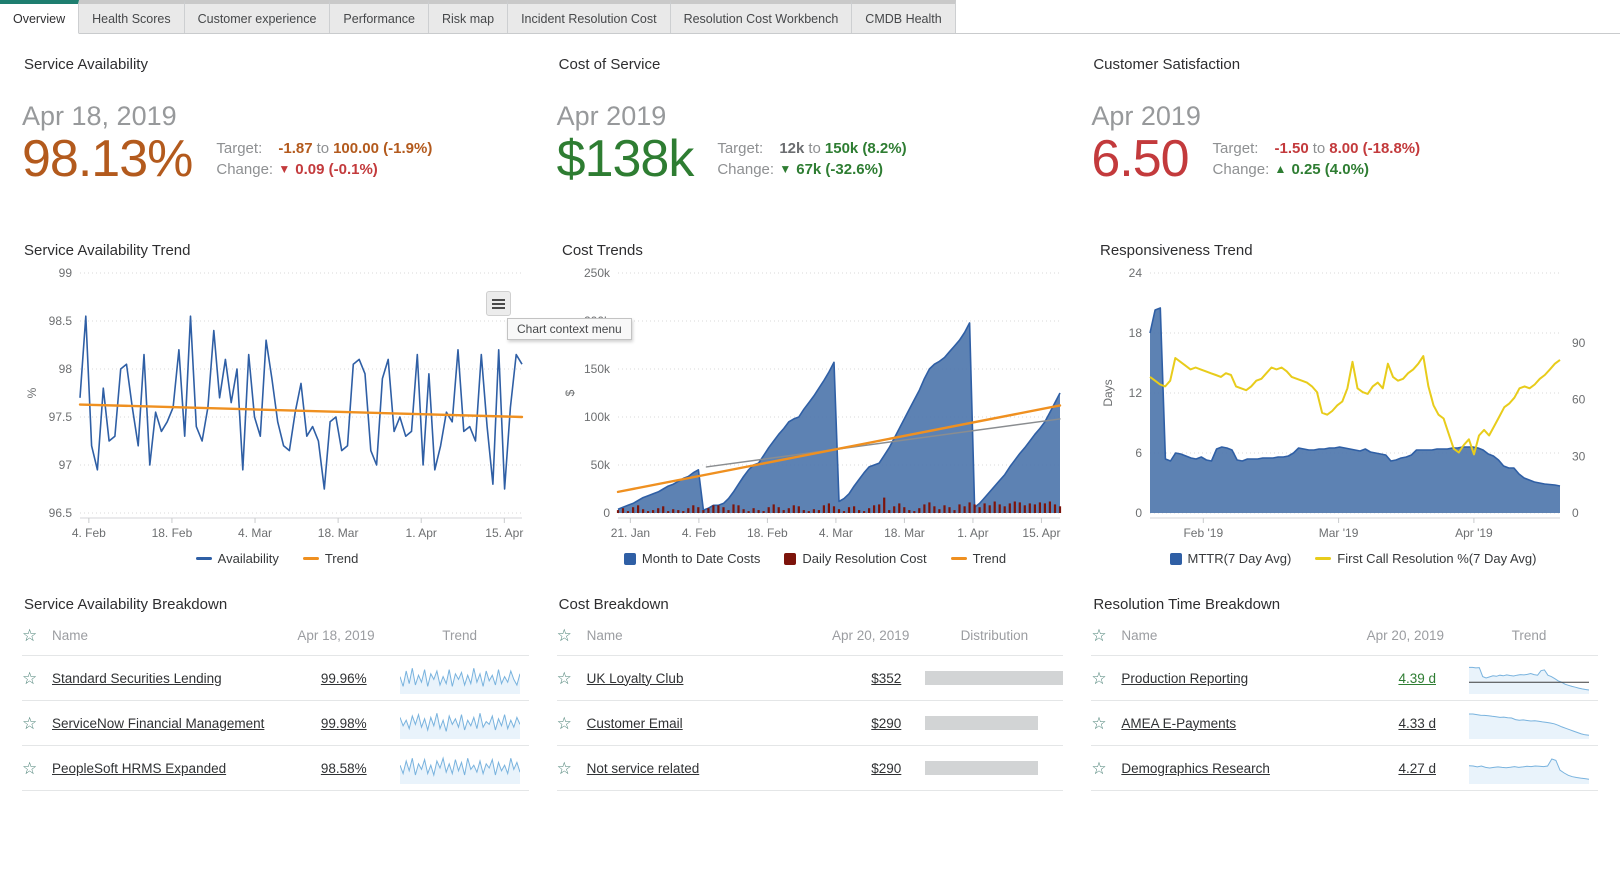 The width and height of the screenshot is (1620, 871). What do you see at coordinates (1579, 400) in the screenshot?
I see `svg-text: 60` at bounding box center [1579, 400].